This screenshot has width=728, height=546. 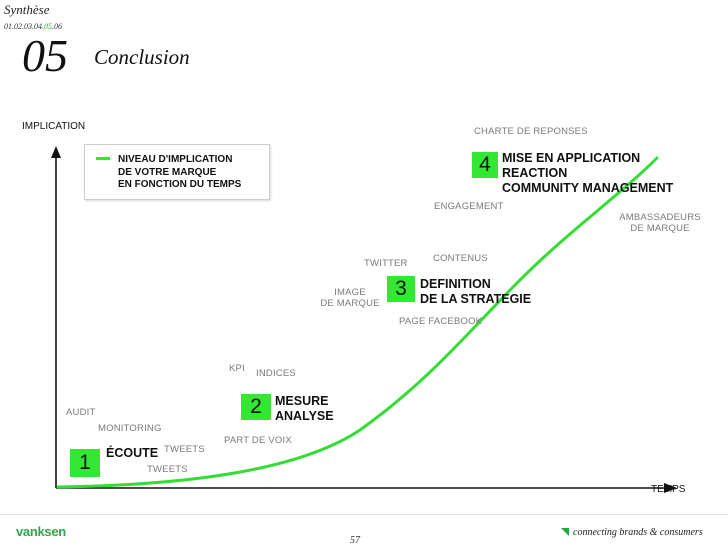 What do you see at coordinates (476, 299) in the screenshot?
I see `stage-3-line-2: DE LA STRATEGIE` at bounding box center [476, 299].